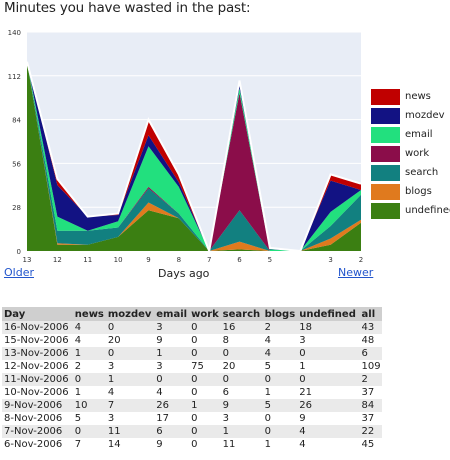 The width and height of the screenshot is (450, 460). I want to click on table-row: 8-Nov-2006 5 3 17 0 3 0 9 37, so click(192, 418).